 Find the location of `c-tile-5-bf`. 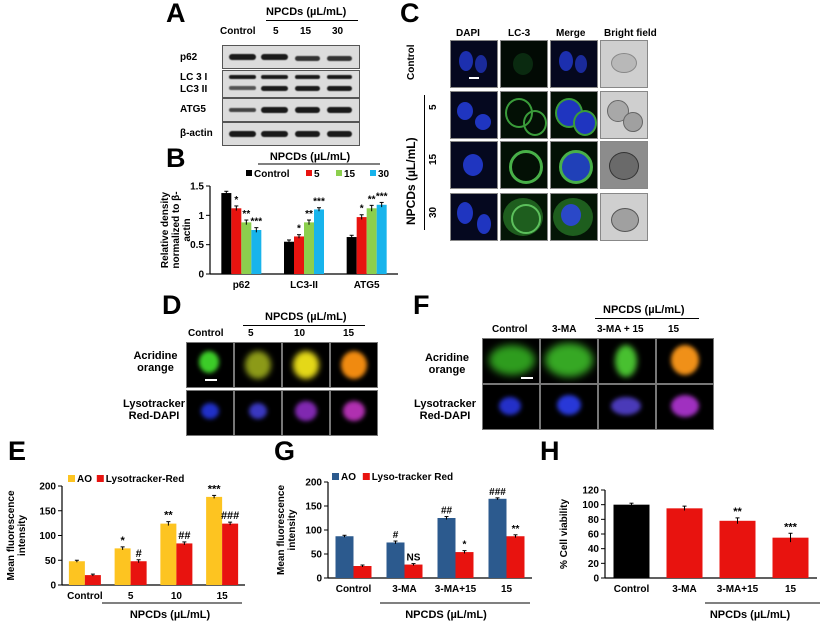

c-tile-5-bf is located at coordinates (624, 115).